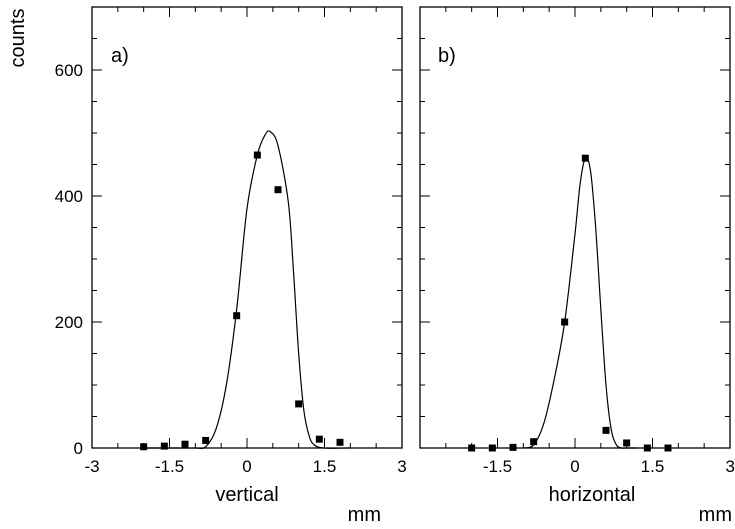 The height and width of the screenshot is (529, 735). I want to click on b-xtick-label: -1.5, so click(497, 466).